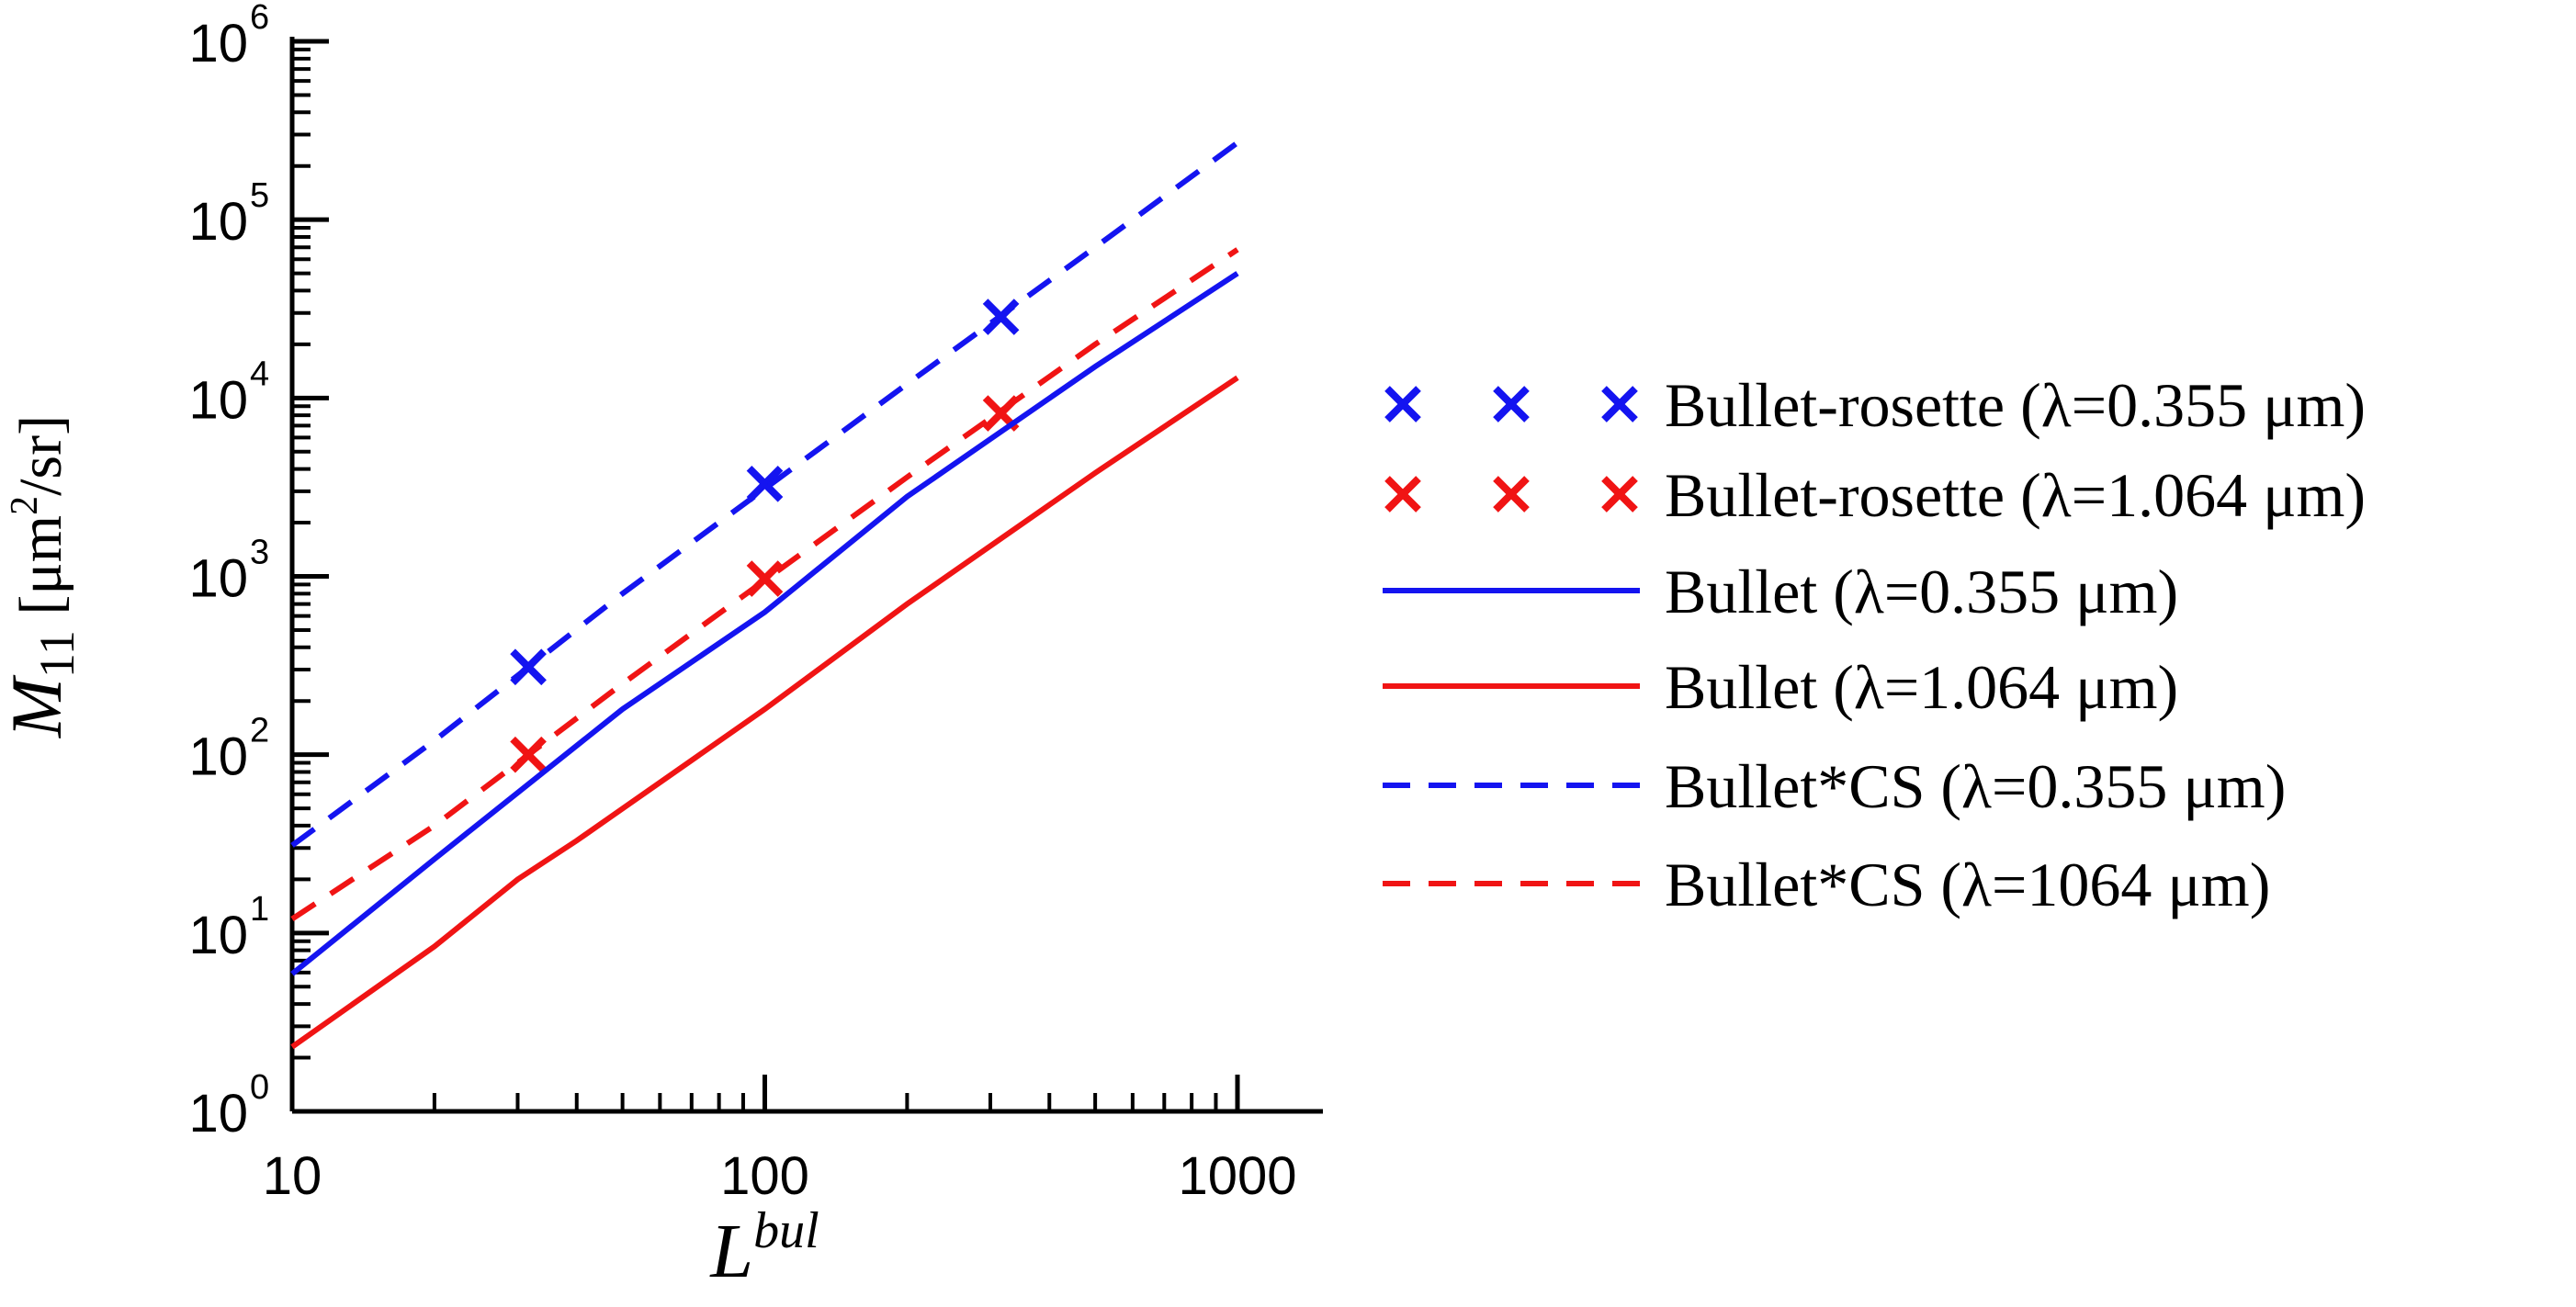  What do you see at coordinates (292, 1176) in the screenshot?
I see `x-tick-label: 10` at bounding box center [292, 1176].